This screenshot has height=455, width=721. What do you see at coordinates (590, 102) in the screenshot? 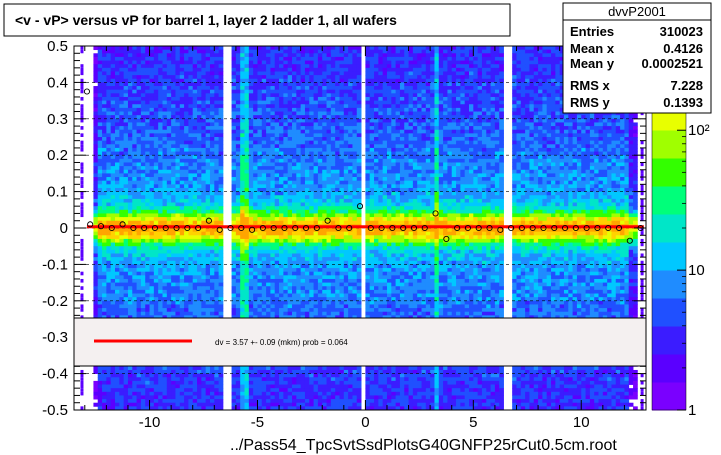
I see `stats-label: RMS y` at bounding box center [590, 102].